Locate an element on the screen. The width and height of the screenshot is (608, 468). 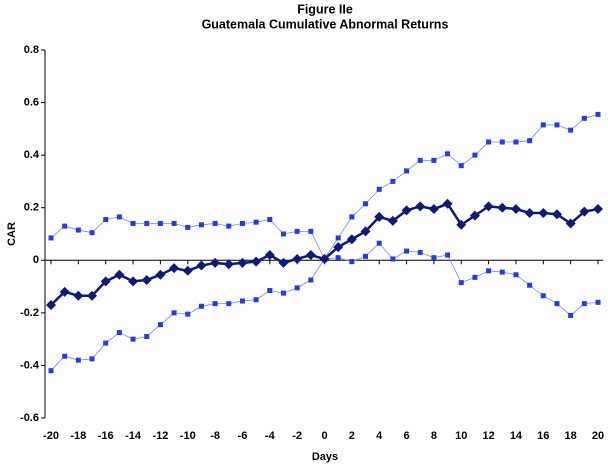
x-tick-label: 2 is located at coordinates (352, 436).